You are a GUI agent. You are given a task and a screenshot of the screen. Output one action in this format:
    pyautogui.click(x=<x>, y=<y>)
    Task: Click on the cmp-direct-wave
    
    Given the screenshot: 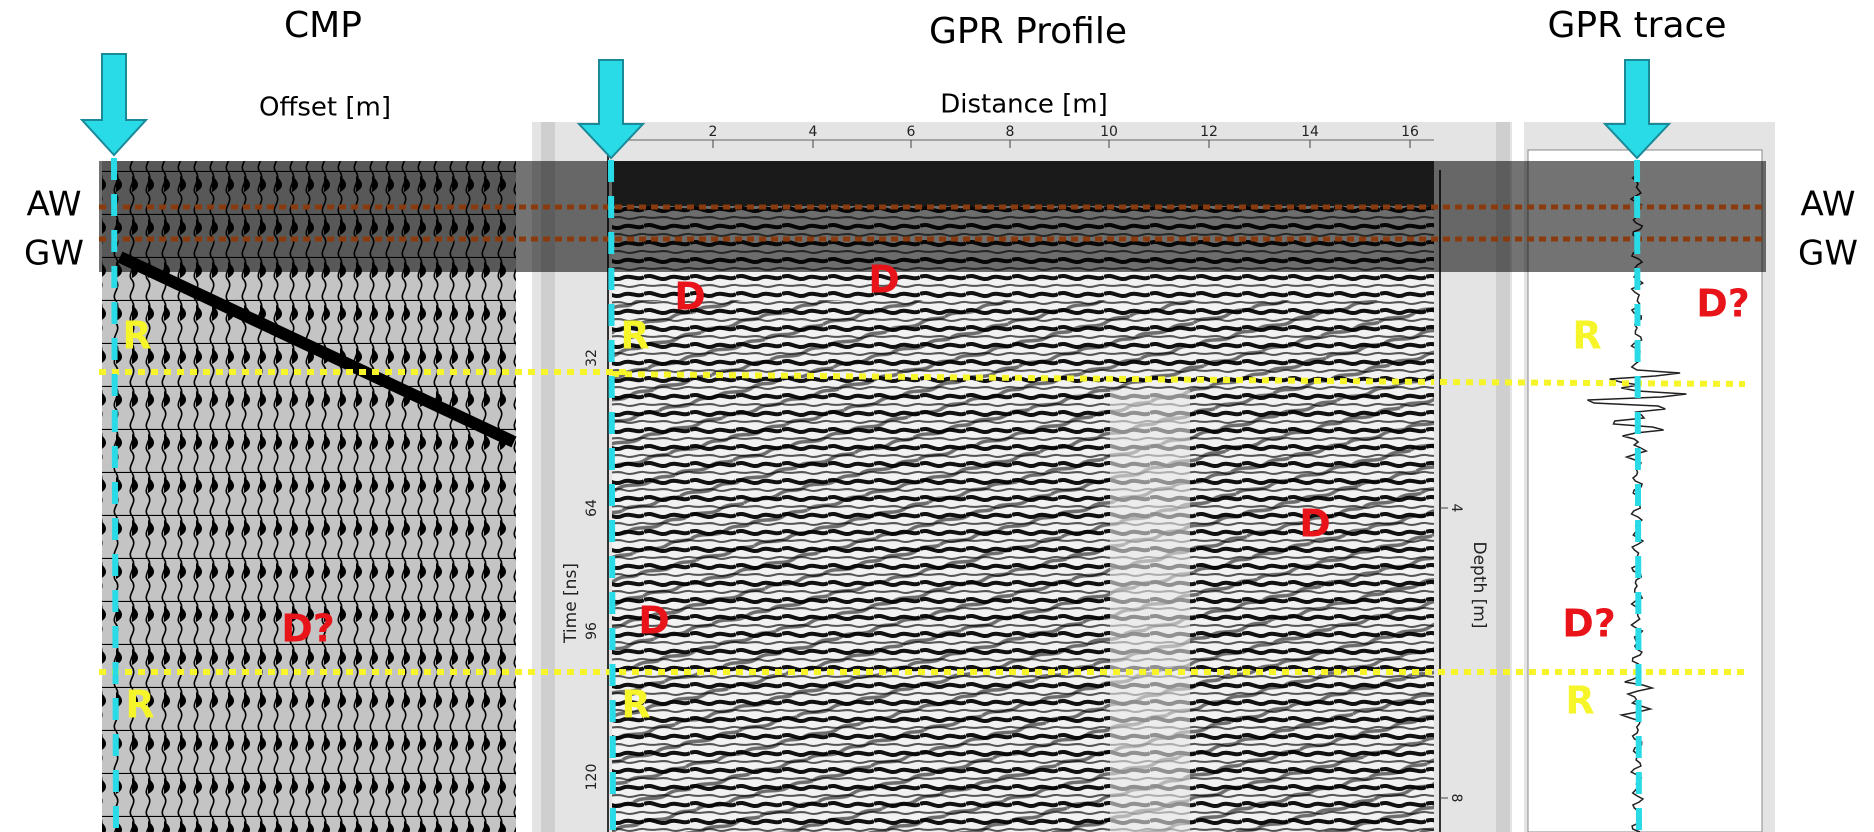 What is the action you would take?
    pyautogui.click(x=317, y=349)
    